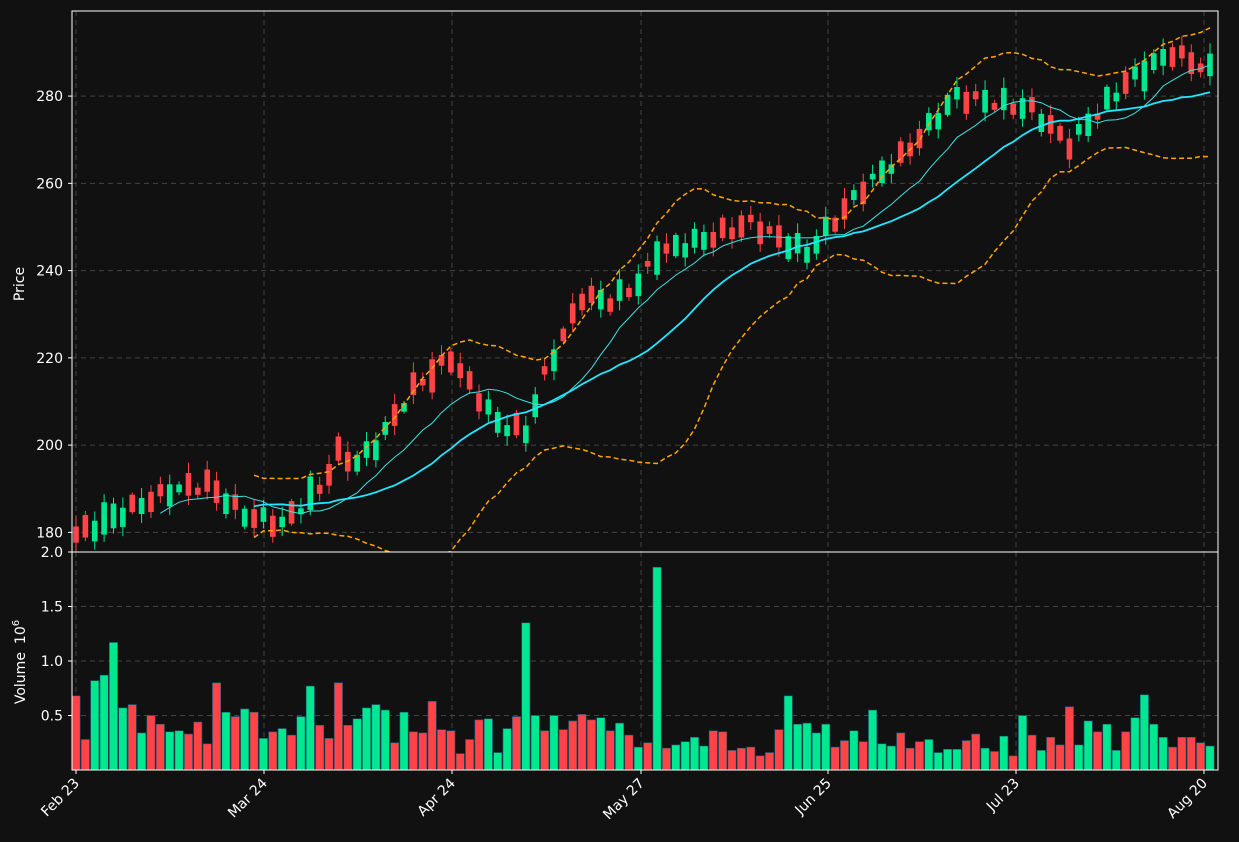  I want to click on price-tick-label: 180, so click(49, 533).